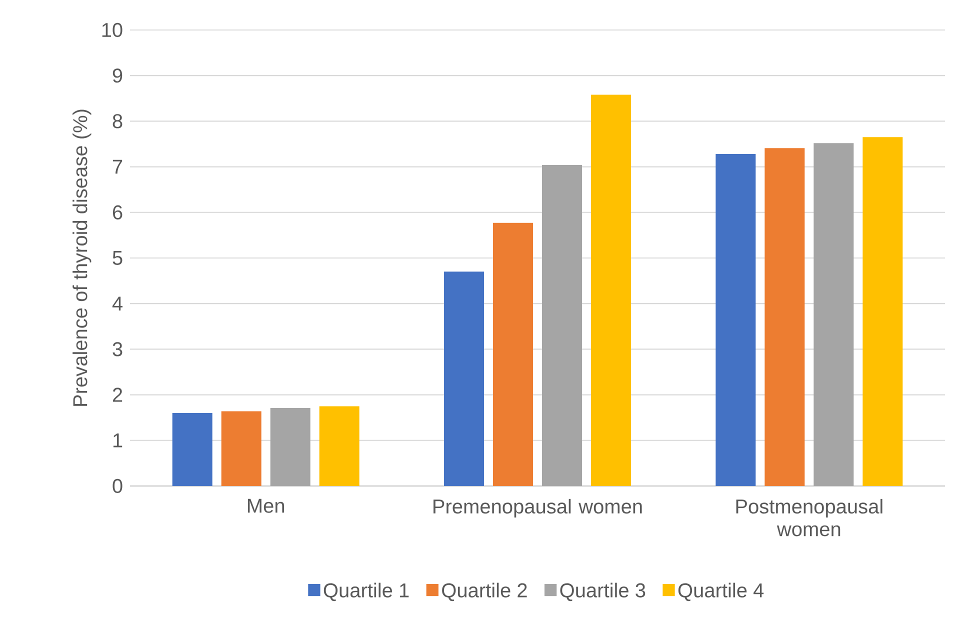 The width and height of the screenshot is (956, 642). What do you see at coordinates (603, 592) in the screenshot?
I see `legend-label: Quartile 3` at bounding box center [603, 592].